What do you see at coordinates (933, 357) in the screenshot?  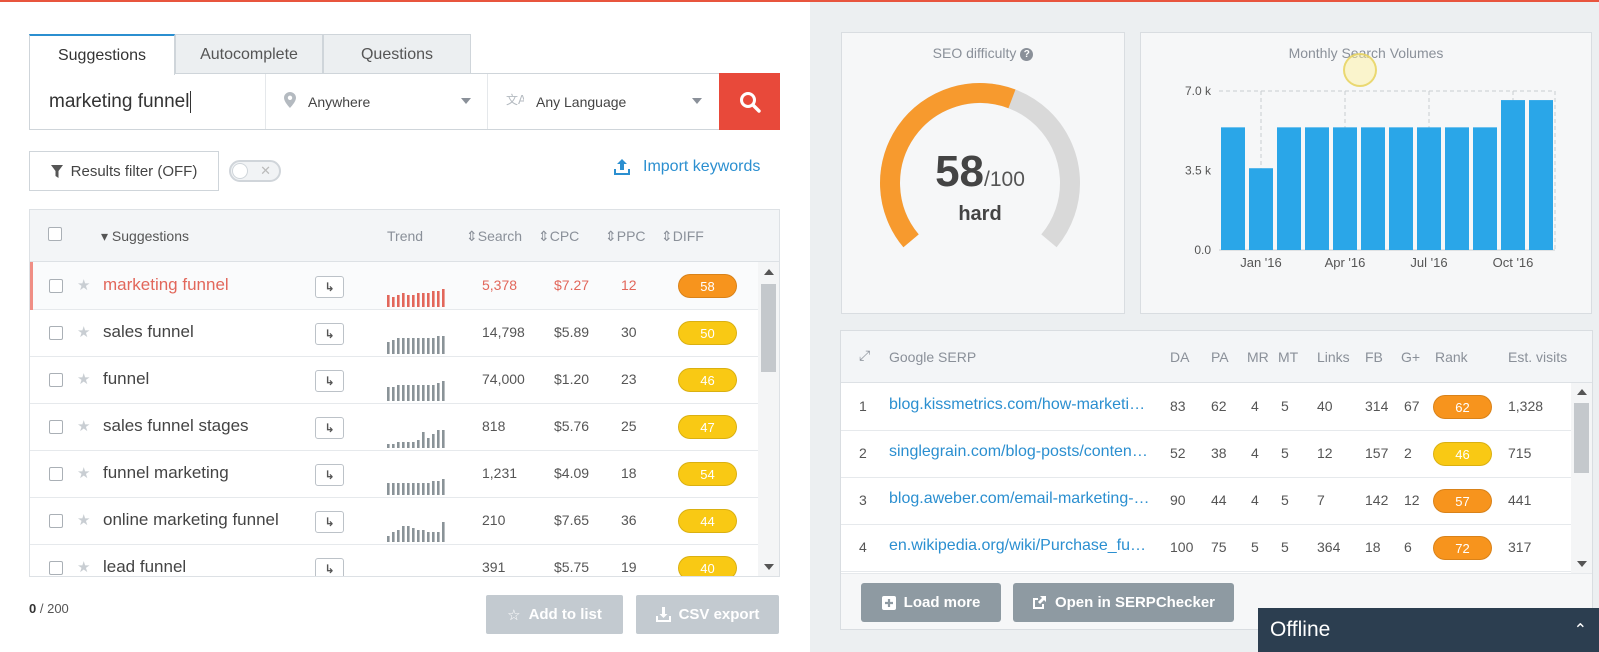 I see `column-google-serp: Google SERP` at bounding box center [933, 357].